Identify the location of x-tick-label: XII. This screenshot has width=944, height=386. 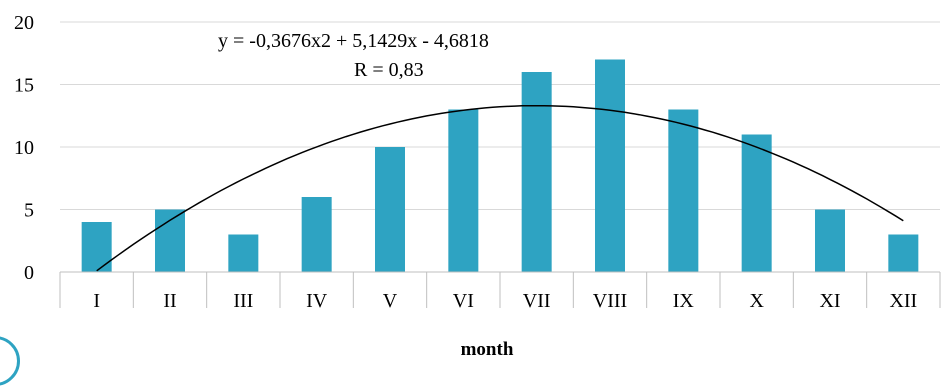
(903, 301).